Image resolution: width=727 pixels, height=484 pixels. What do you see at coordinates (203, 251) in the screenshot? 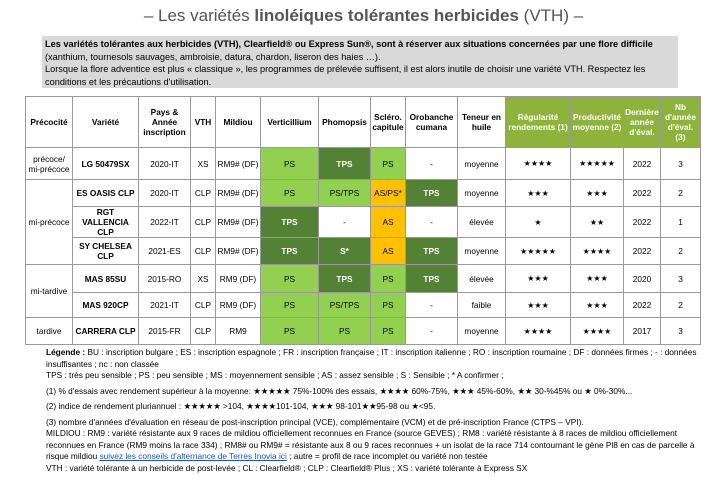
I see `table-cell: CLP` at bounding box center [203, 251].